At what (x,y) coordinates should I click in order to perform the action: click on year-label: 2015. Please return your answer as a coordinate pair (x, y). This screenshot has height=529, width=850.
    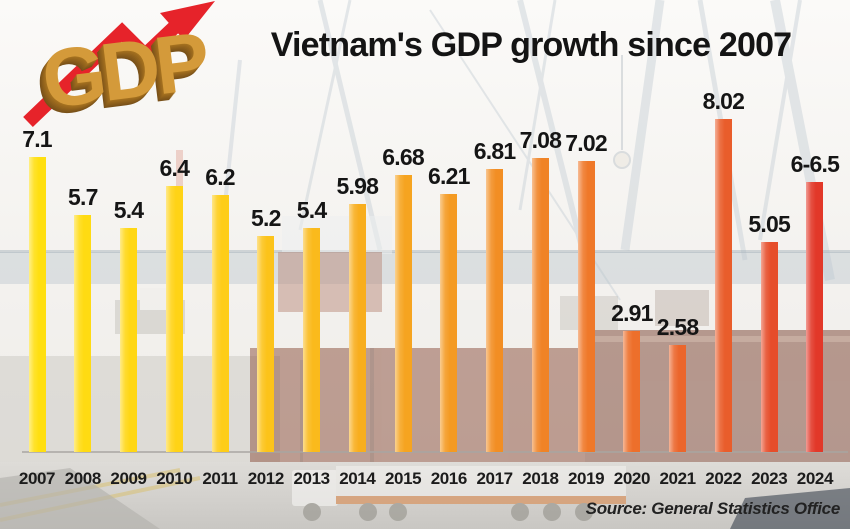
    Looking at the image, I should click on (403, 478).